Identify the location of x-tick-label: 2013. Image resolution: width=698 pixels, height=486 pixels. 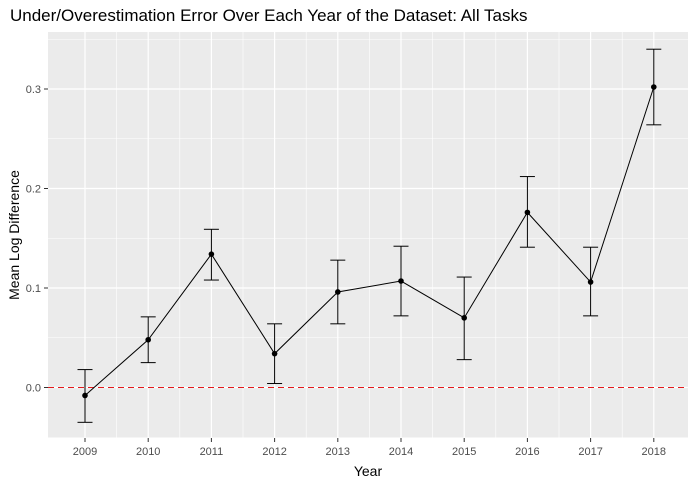
(338, 452).